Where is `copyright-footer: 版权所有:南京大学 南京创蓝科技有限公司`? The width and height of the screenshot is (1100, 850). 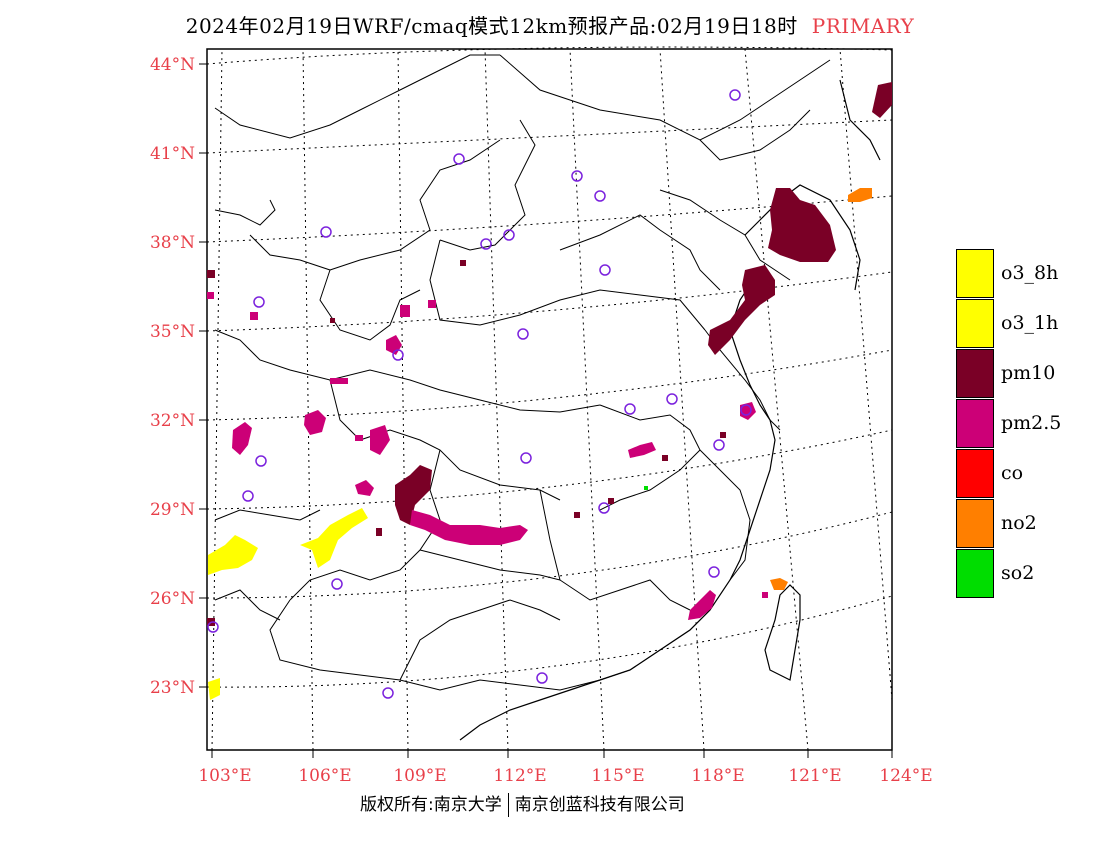 copyright-footer: 版权所有:南京大学 南京创蓝科技有限公司 is located at coordinates (522, 803).